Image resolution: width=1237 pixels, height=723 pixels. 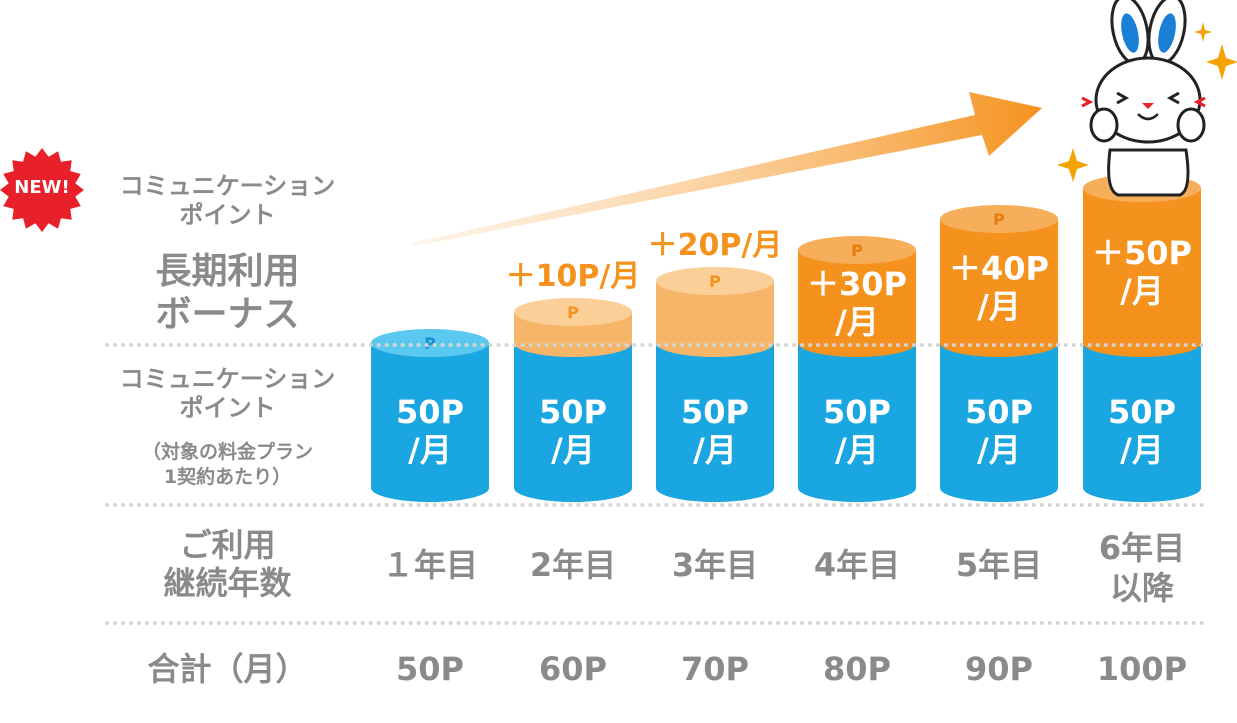 I want to click on year-label: 2年目, so click(x=573, y=565).